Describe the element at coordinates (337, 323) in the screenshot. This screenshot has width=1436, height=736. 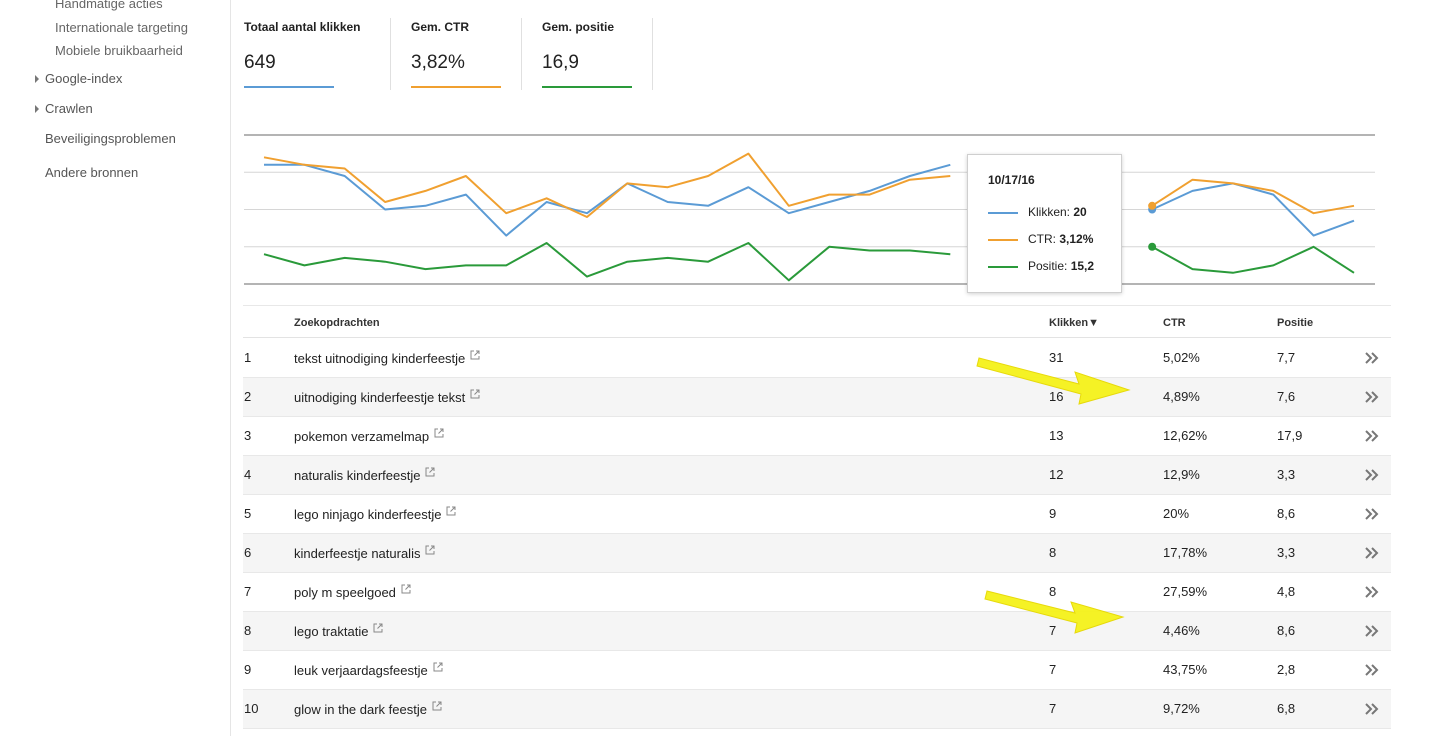
I see `header-queries: Zoekopdrachten` at that location.